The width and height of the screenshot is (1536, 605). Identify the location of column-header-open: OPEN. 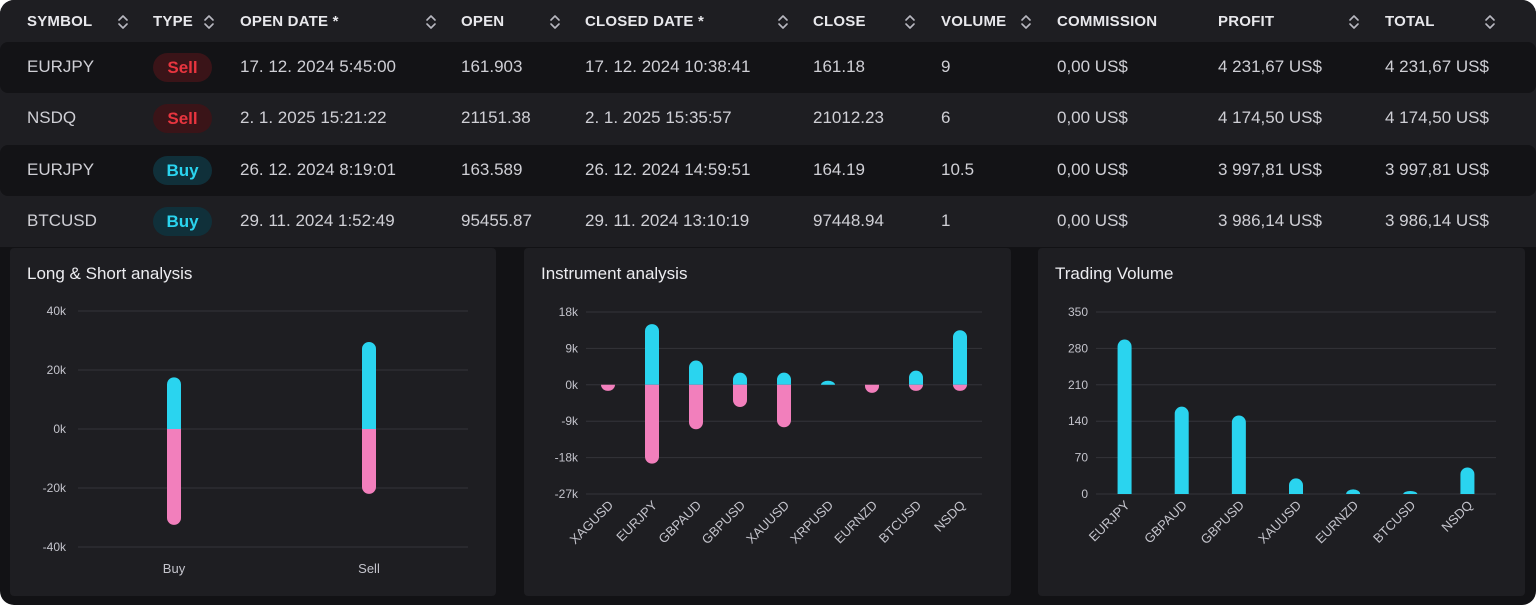
(482, 22).